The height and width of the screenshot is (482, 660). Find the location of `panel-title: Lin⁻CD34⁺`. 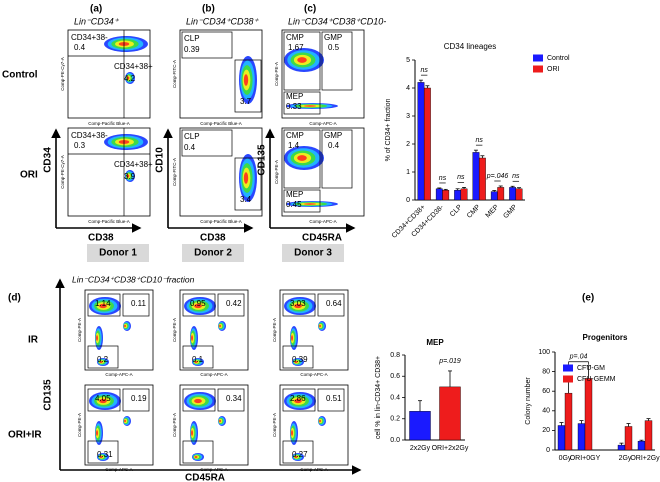

panel-title: Lin⁻CD34⁺ is located at coordinates (97, 21).